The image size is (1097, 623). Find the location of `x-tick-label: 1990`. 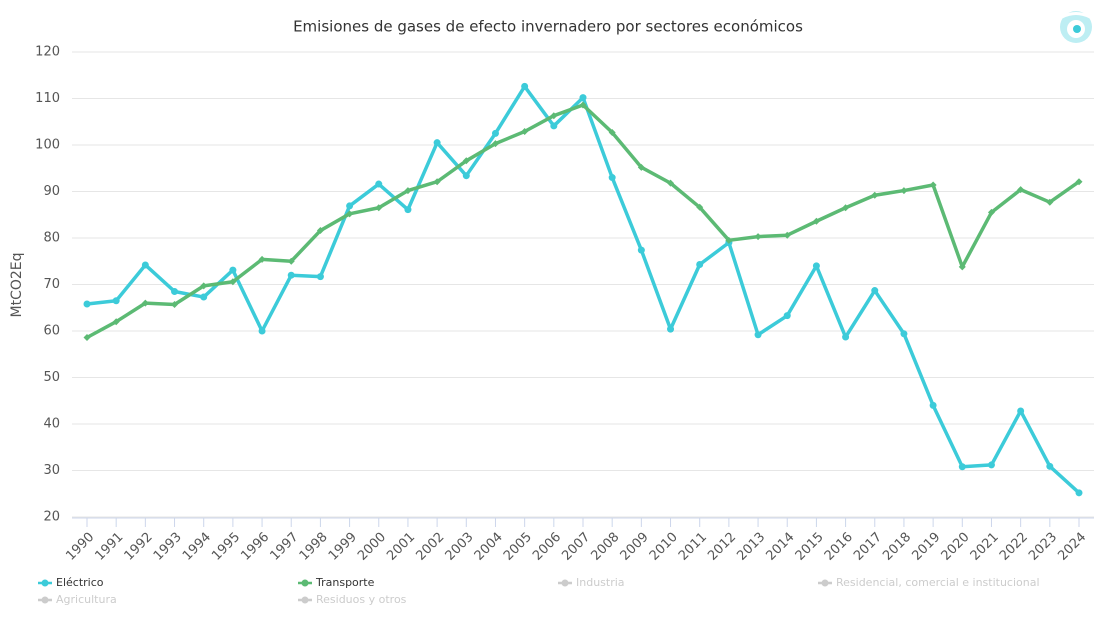

x-tick-label: 1990 is located at coordinates (80, 547).